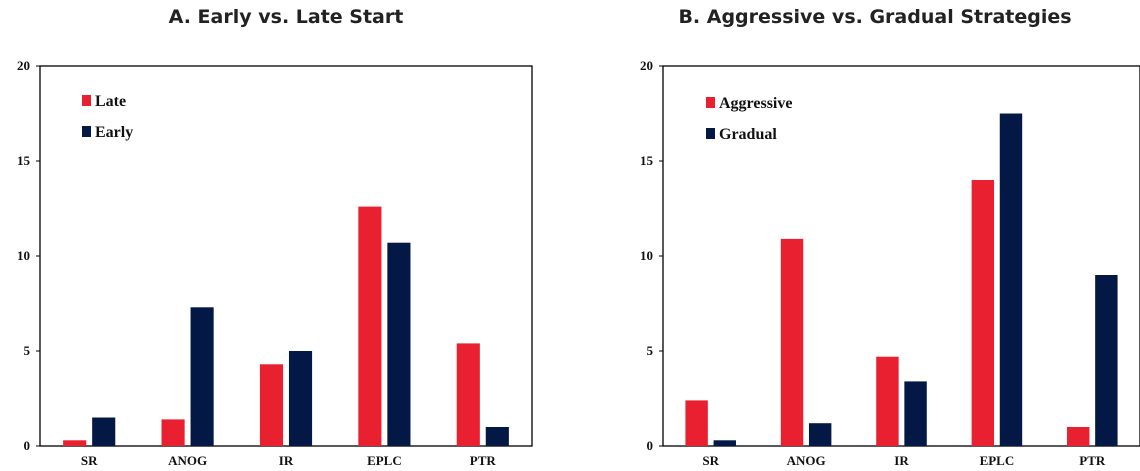 This screenshot has height=471, width=1140. Describe the element at coordinates (114, 132) in the screenshot. I see `chart-a-legend-label-early: Early` at that location.